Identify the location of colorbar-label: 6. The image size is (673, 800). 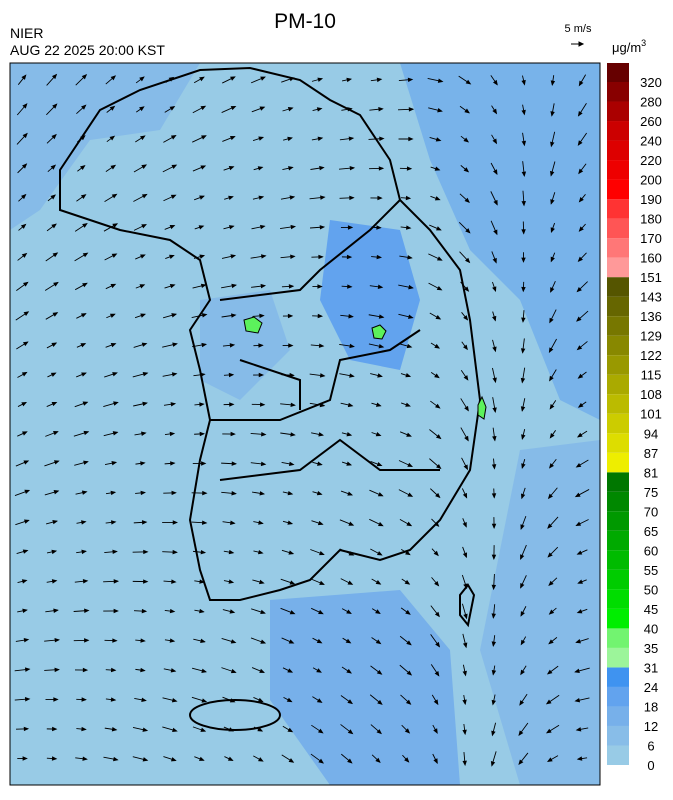
(650, 745).